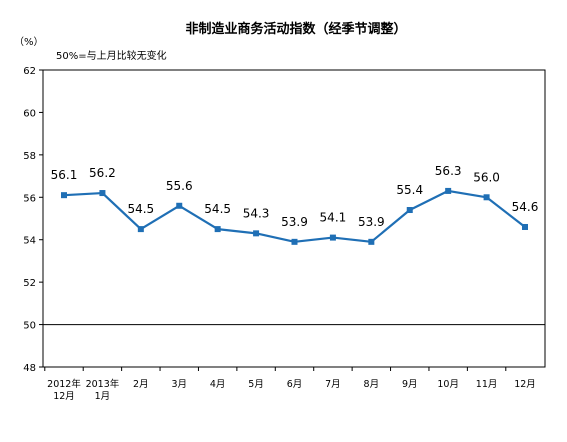 The height and width of the screenshot is (442, 567). Describe the element at coordinates (179, 384) in the screenshot. I see `x-tick-label: 3月` at that location.